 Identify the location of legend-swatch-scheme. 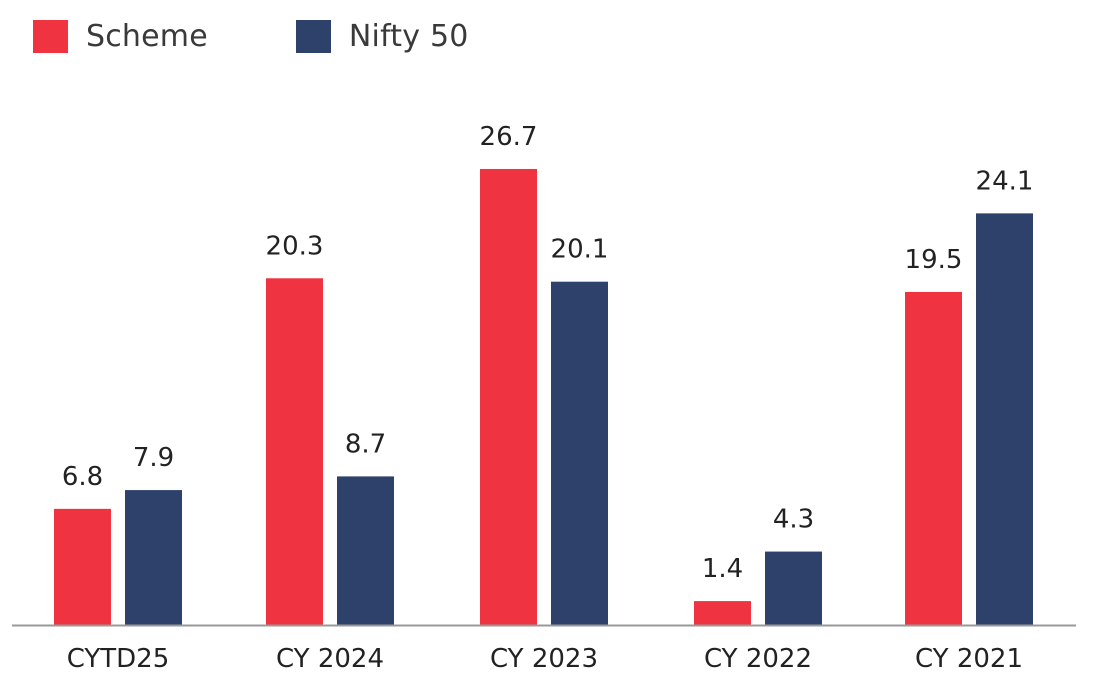
(50, 36).